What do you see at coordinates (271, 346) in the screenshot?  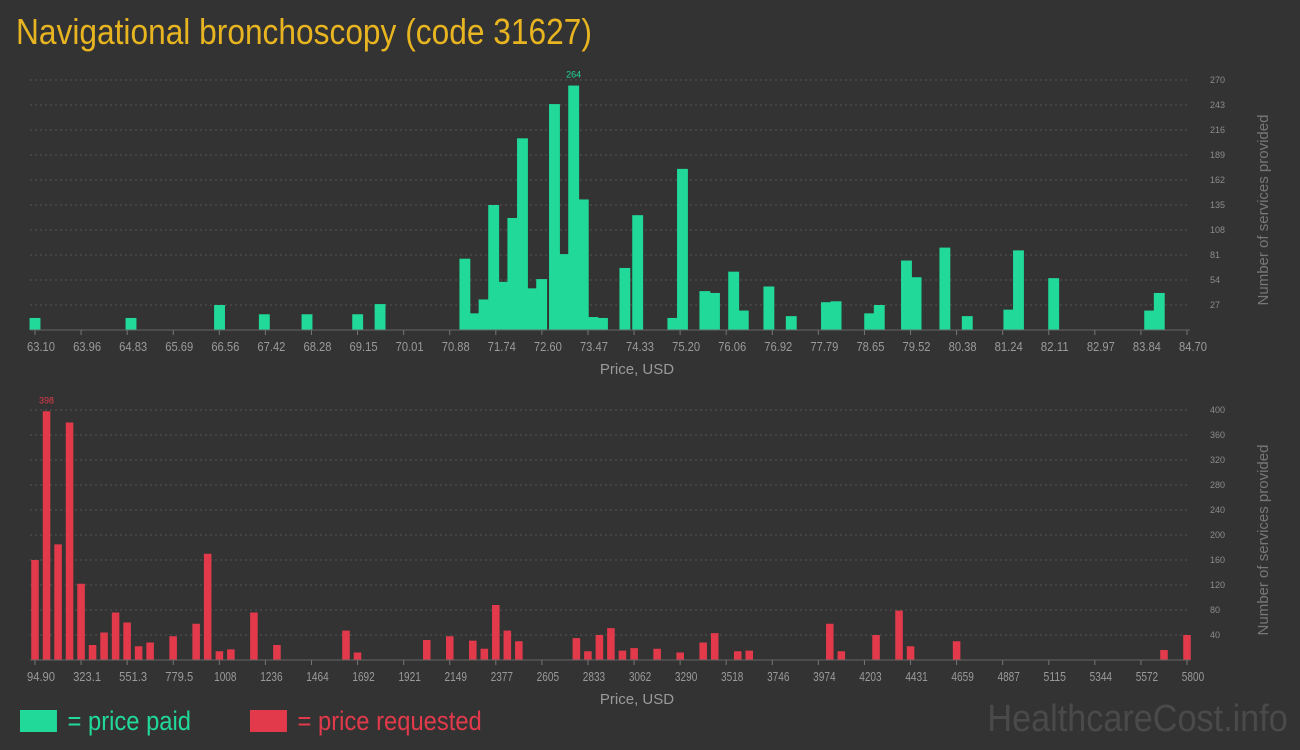 I see `x-tick-label: 67.42` at bounding box center [271, 346].